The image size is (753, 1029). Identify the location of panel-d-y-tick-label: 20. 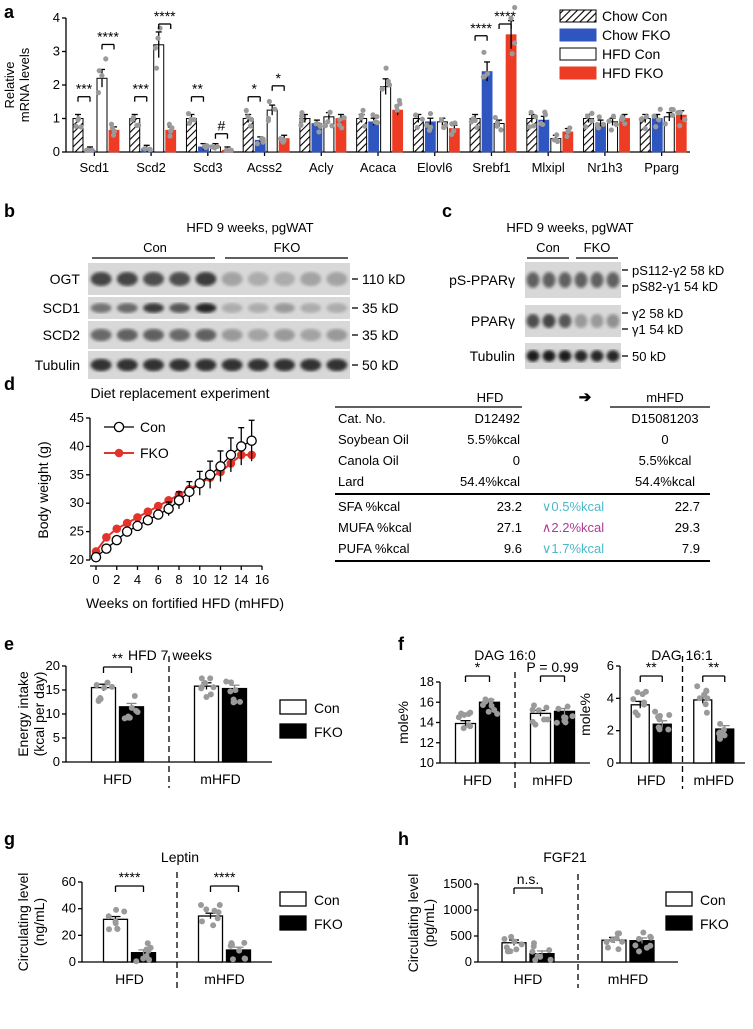
(77, 559).